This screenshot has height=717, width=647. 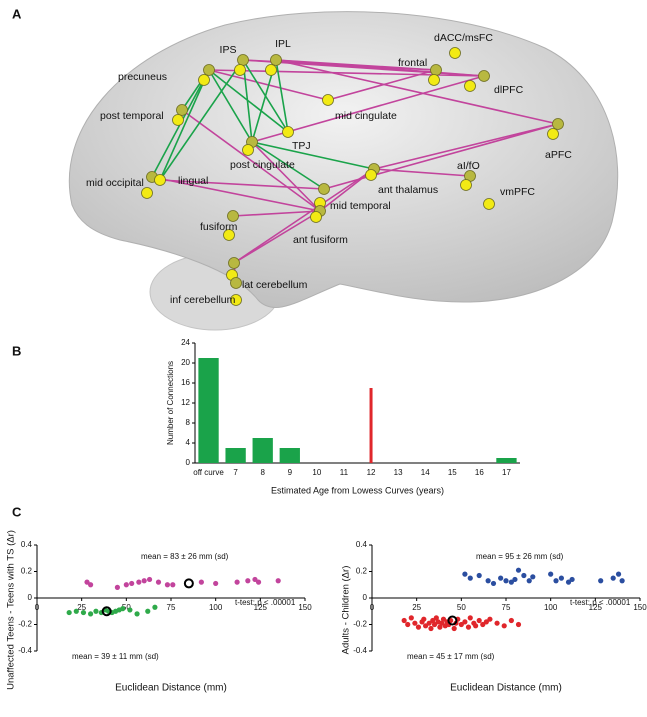 What do you see at coordinates (185, 556) in the screenshot?
I see `annotation: mean = 83 ± 26 mm (sd)` at bounding box center [185, 556].